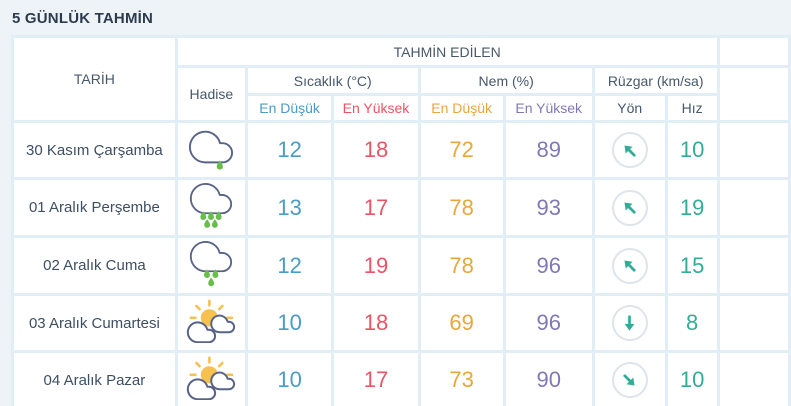  What do you see at coordinates (94, 150) in the screenshot?
I see `date-cell: 30 Kasım Çarşamba` at bounding box center [94, 150].